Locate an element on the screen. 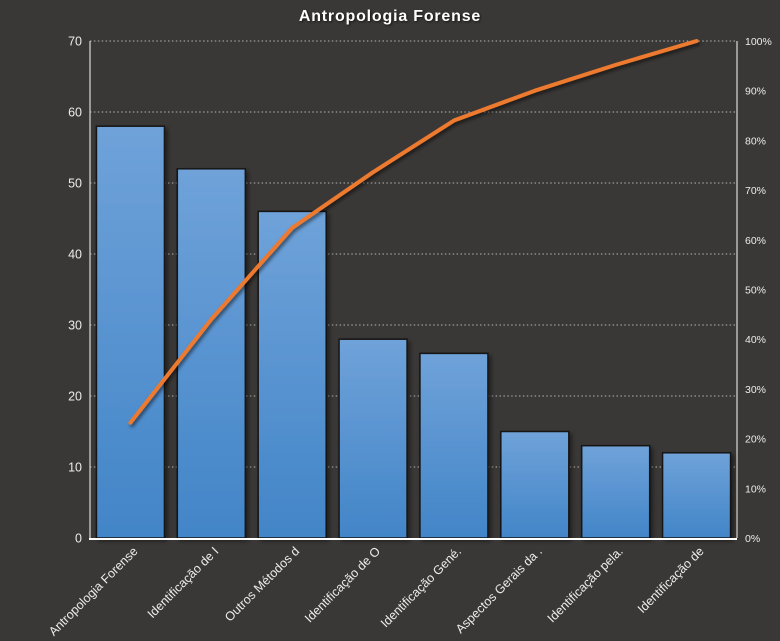 The width and height of the screenshot is (780, 641). left-axis-tick-label: 50 is located at coordinates (75, 184).